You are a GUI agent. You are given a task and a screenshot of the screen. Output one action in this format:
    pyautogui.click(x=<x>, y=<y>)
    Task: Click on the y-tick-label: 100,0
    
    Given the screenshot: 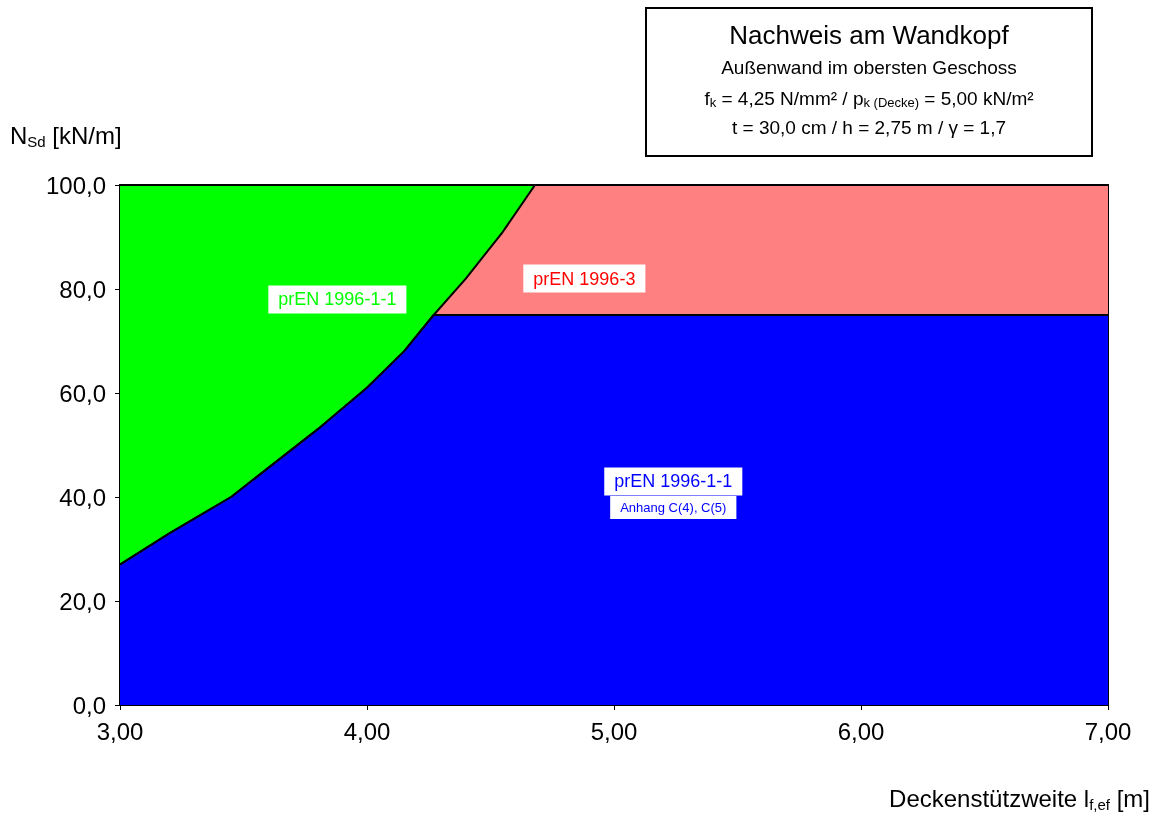 What is the action you would take?
    pyautogui.click(x=75, y=185)
    